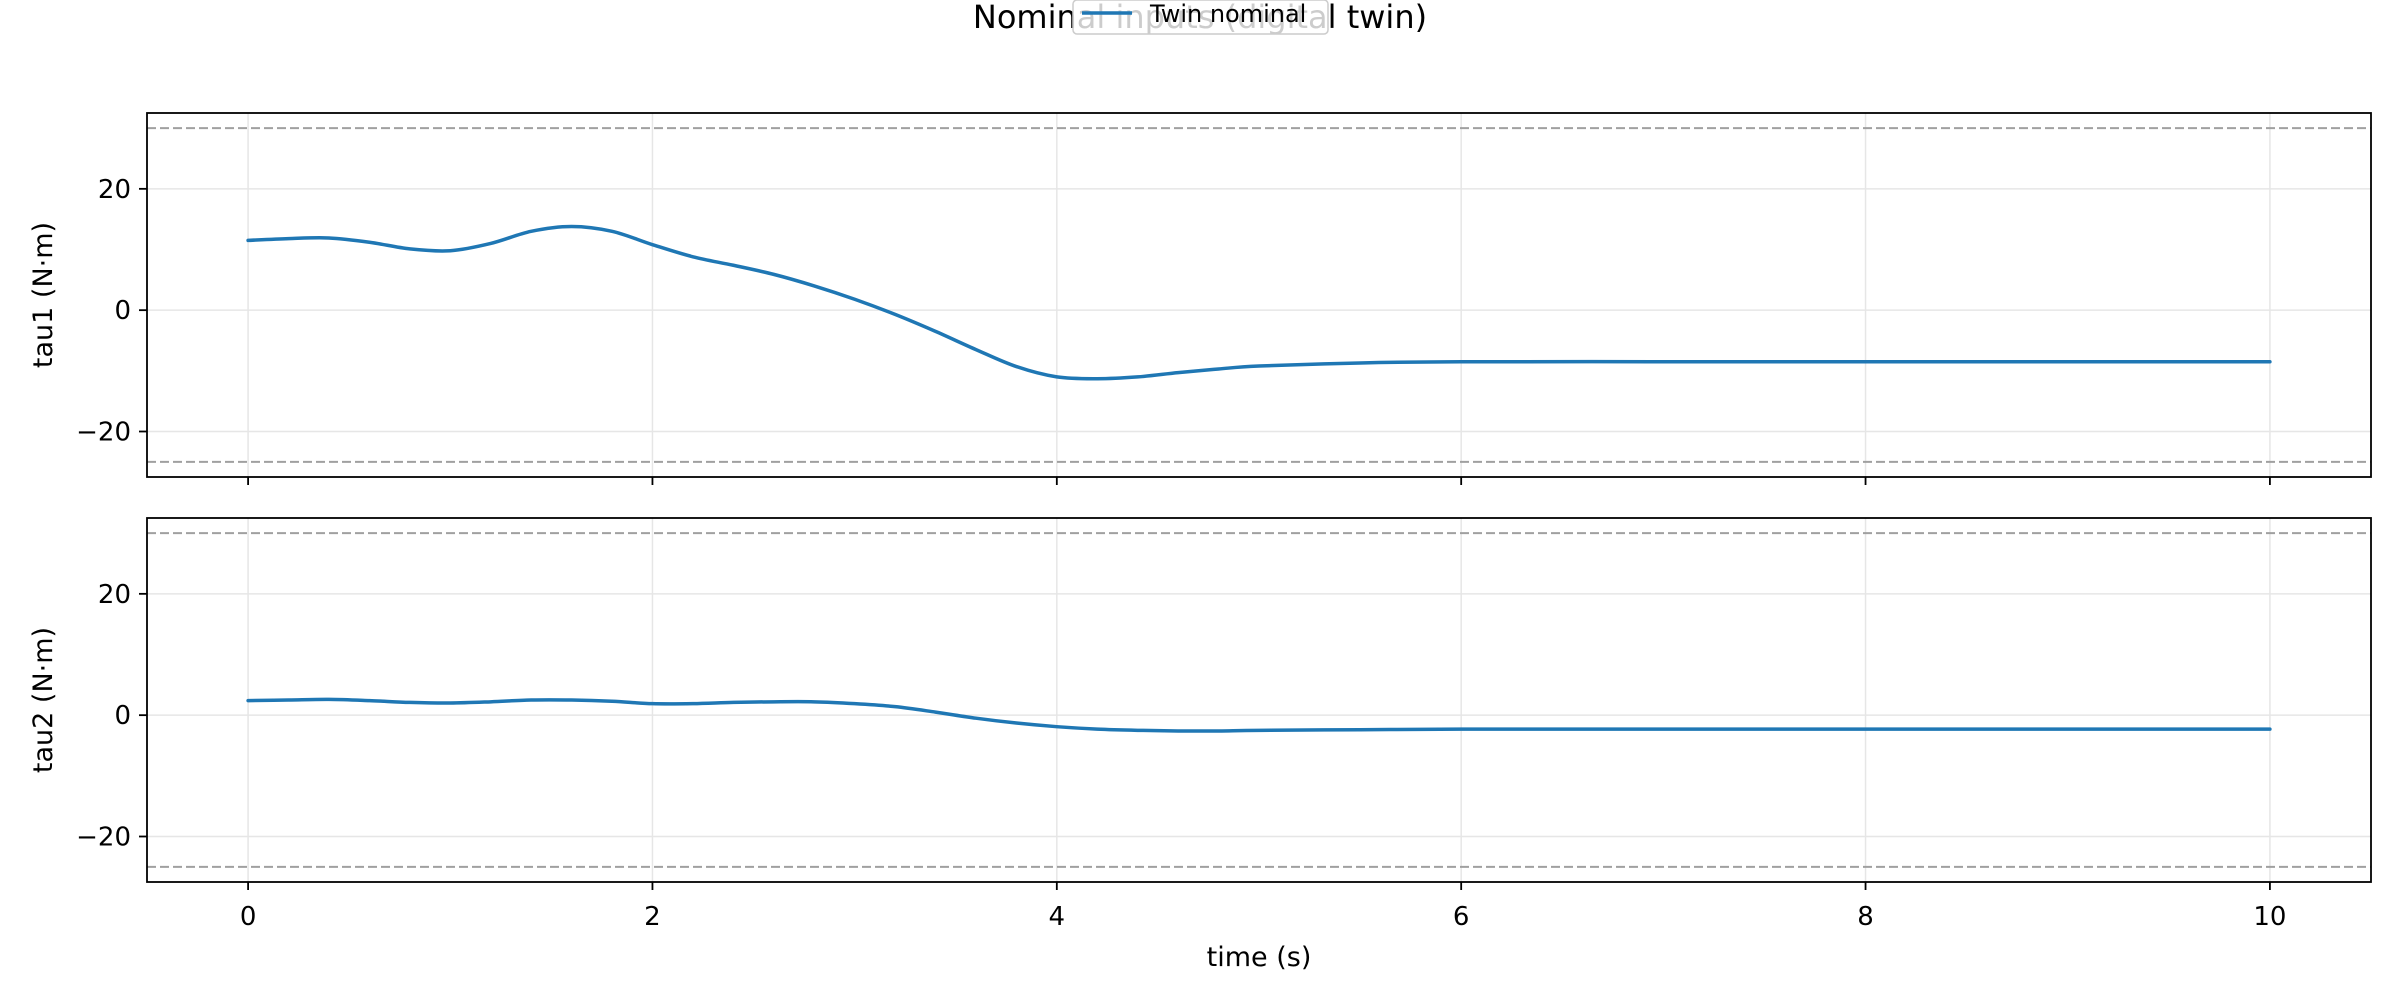 Image resolution: width=2400 pixels, height=1000 pixels. I want to click on x-tick-label: 2, so click(652, 917).